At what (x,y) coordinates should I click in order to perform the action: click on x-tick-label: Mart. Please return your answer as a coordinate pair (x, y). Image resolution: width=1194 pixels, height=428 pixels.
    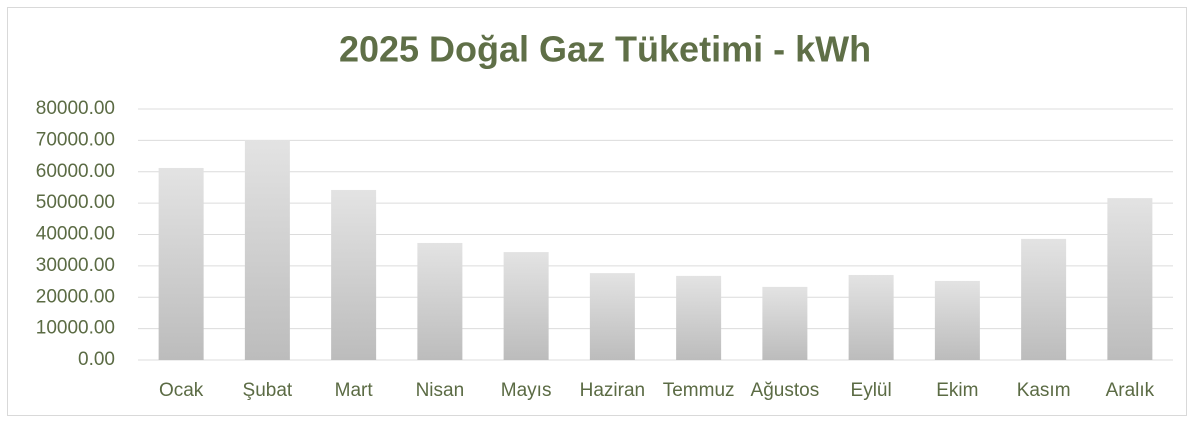
    Looking at the image, I should click on (354, 390).